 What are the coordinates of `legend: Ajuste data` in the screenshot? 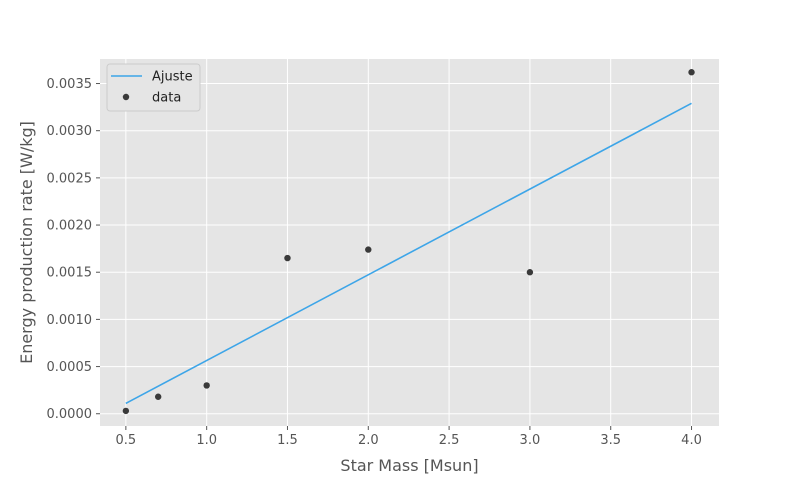 It's located at (153, 87).